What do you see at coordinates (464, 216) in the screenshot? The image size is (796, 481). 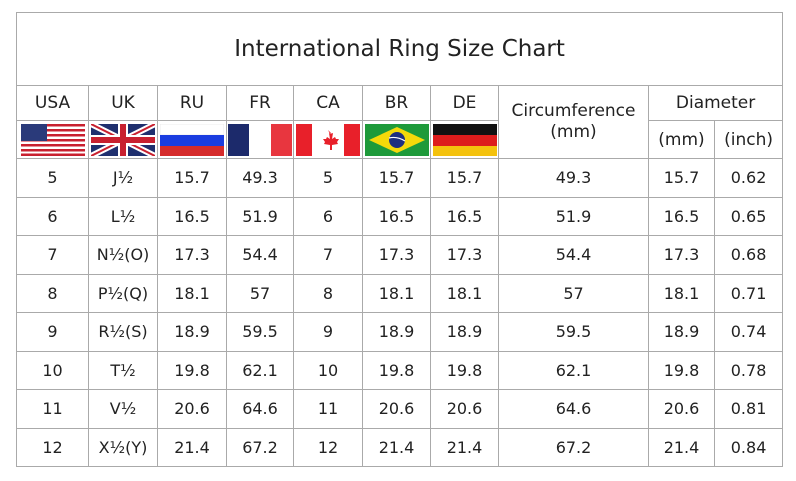 I see `cell-de: 16.5` at bounding box center [464, 216].